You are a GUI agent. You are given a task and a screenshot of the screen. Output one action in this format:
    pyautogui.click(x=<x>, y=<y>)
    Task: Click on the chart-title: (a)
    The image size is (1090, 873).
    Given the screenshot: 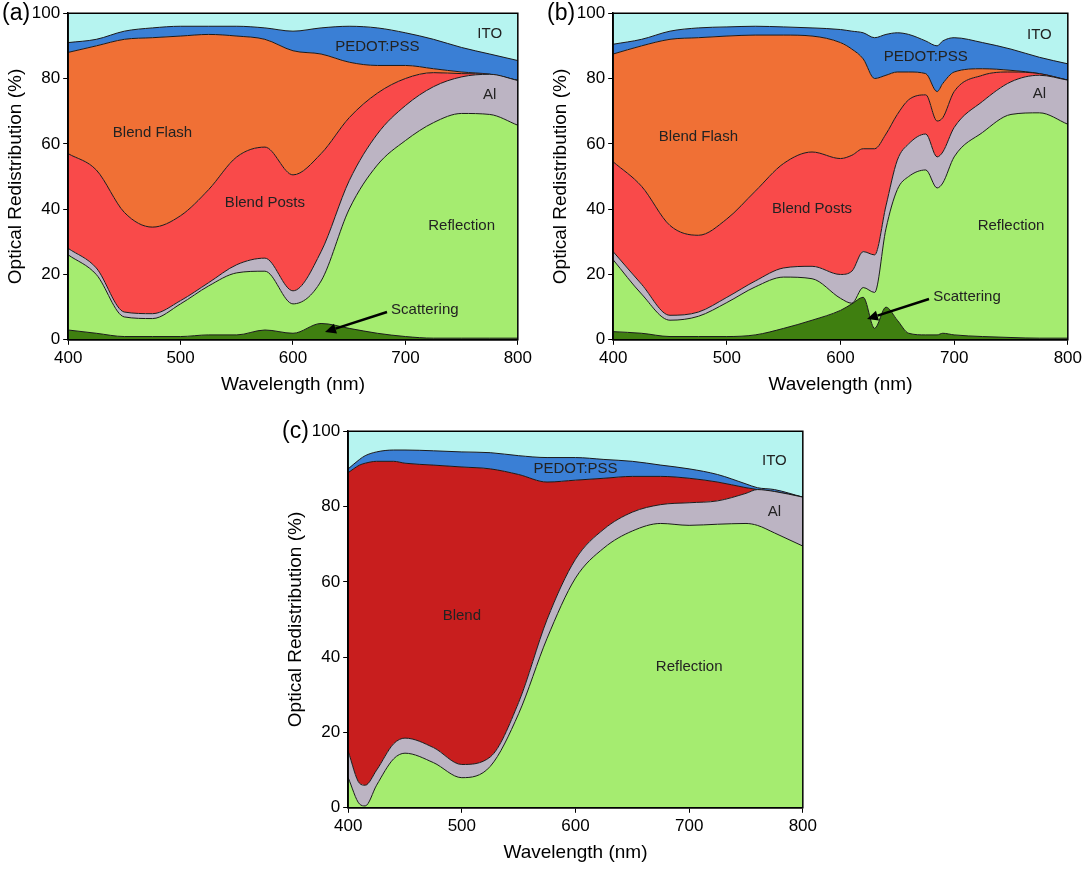 What is the action you would take?
    pyautogui.click(x=16, y=12)
    